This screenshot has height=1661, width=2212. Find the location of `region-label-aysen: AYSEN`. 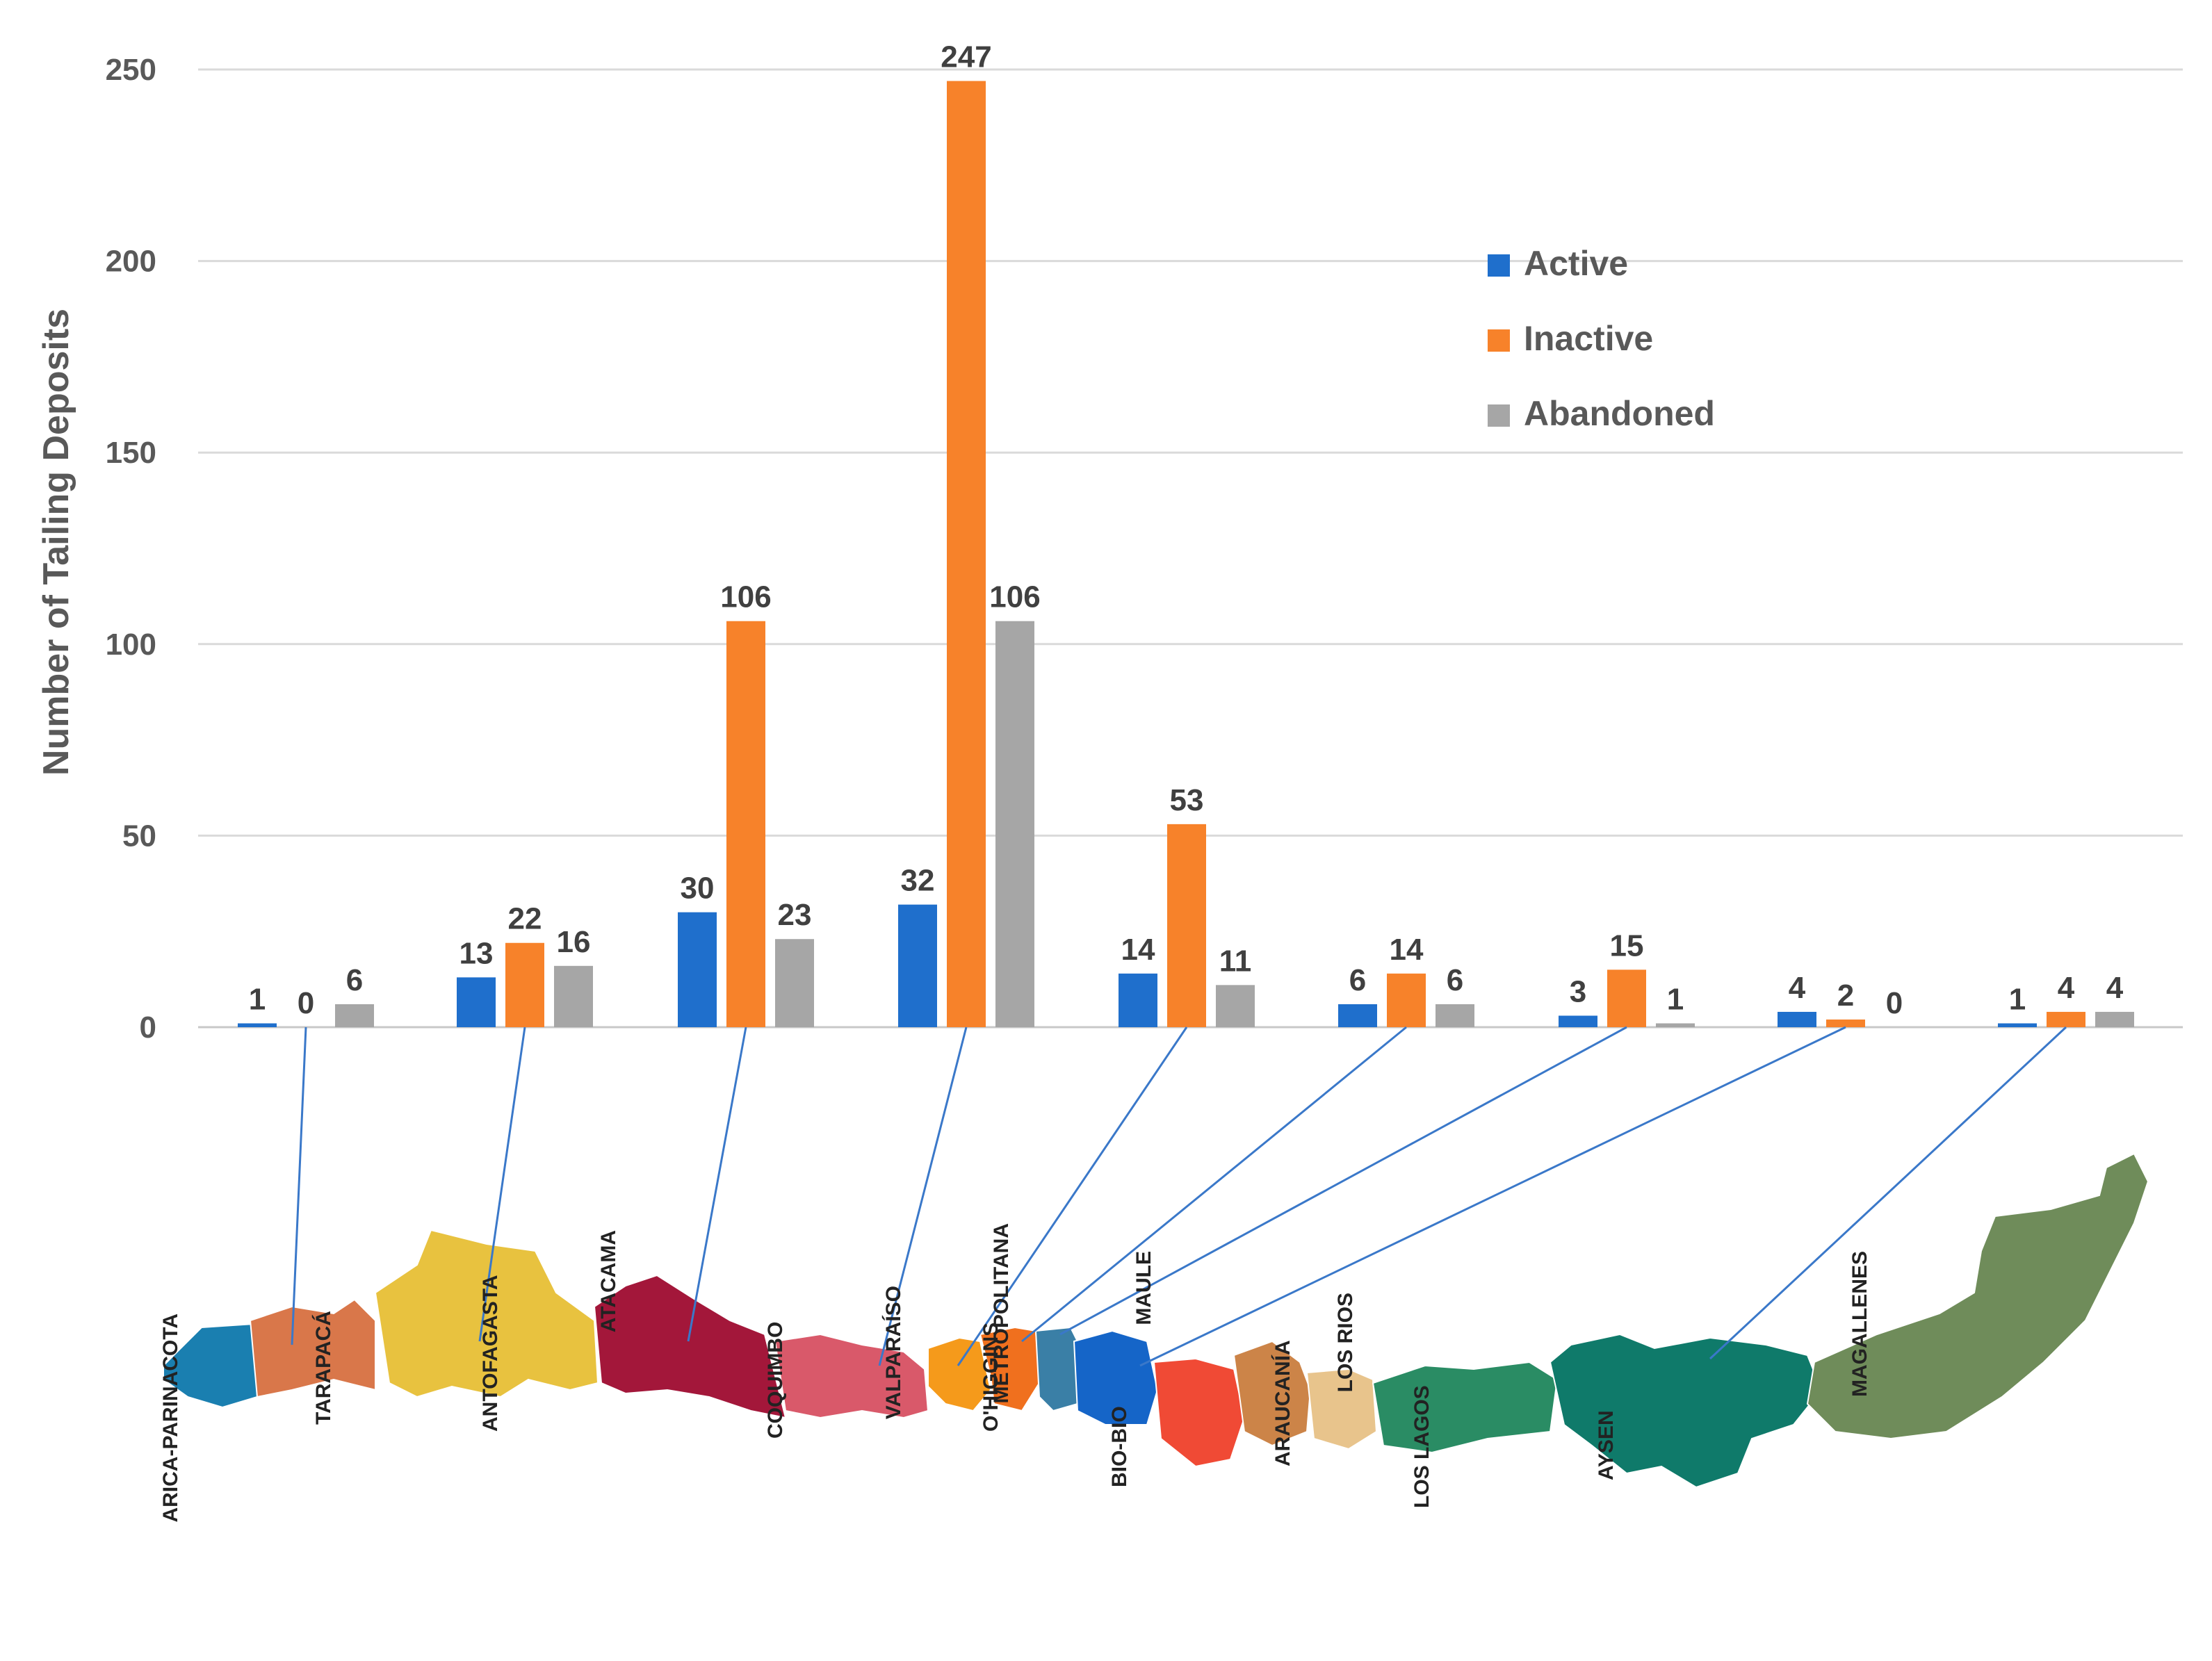

region-label-aysen: AYSEN is located at coordinates (1606, 1445).